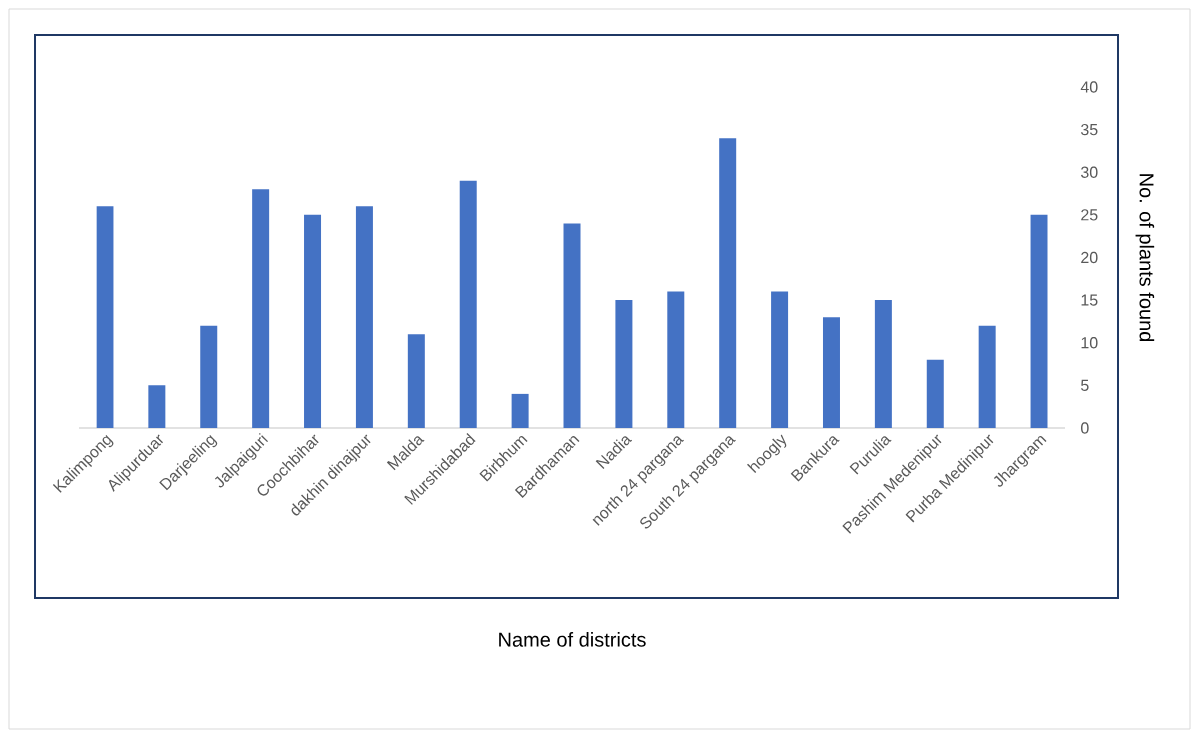  Describe the element at coordinates (1089, 129) in the screenshot. I see `y-tick-label: 35` at that location.